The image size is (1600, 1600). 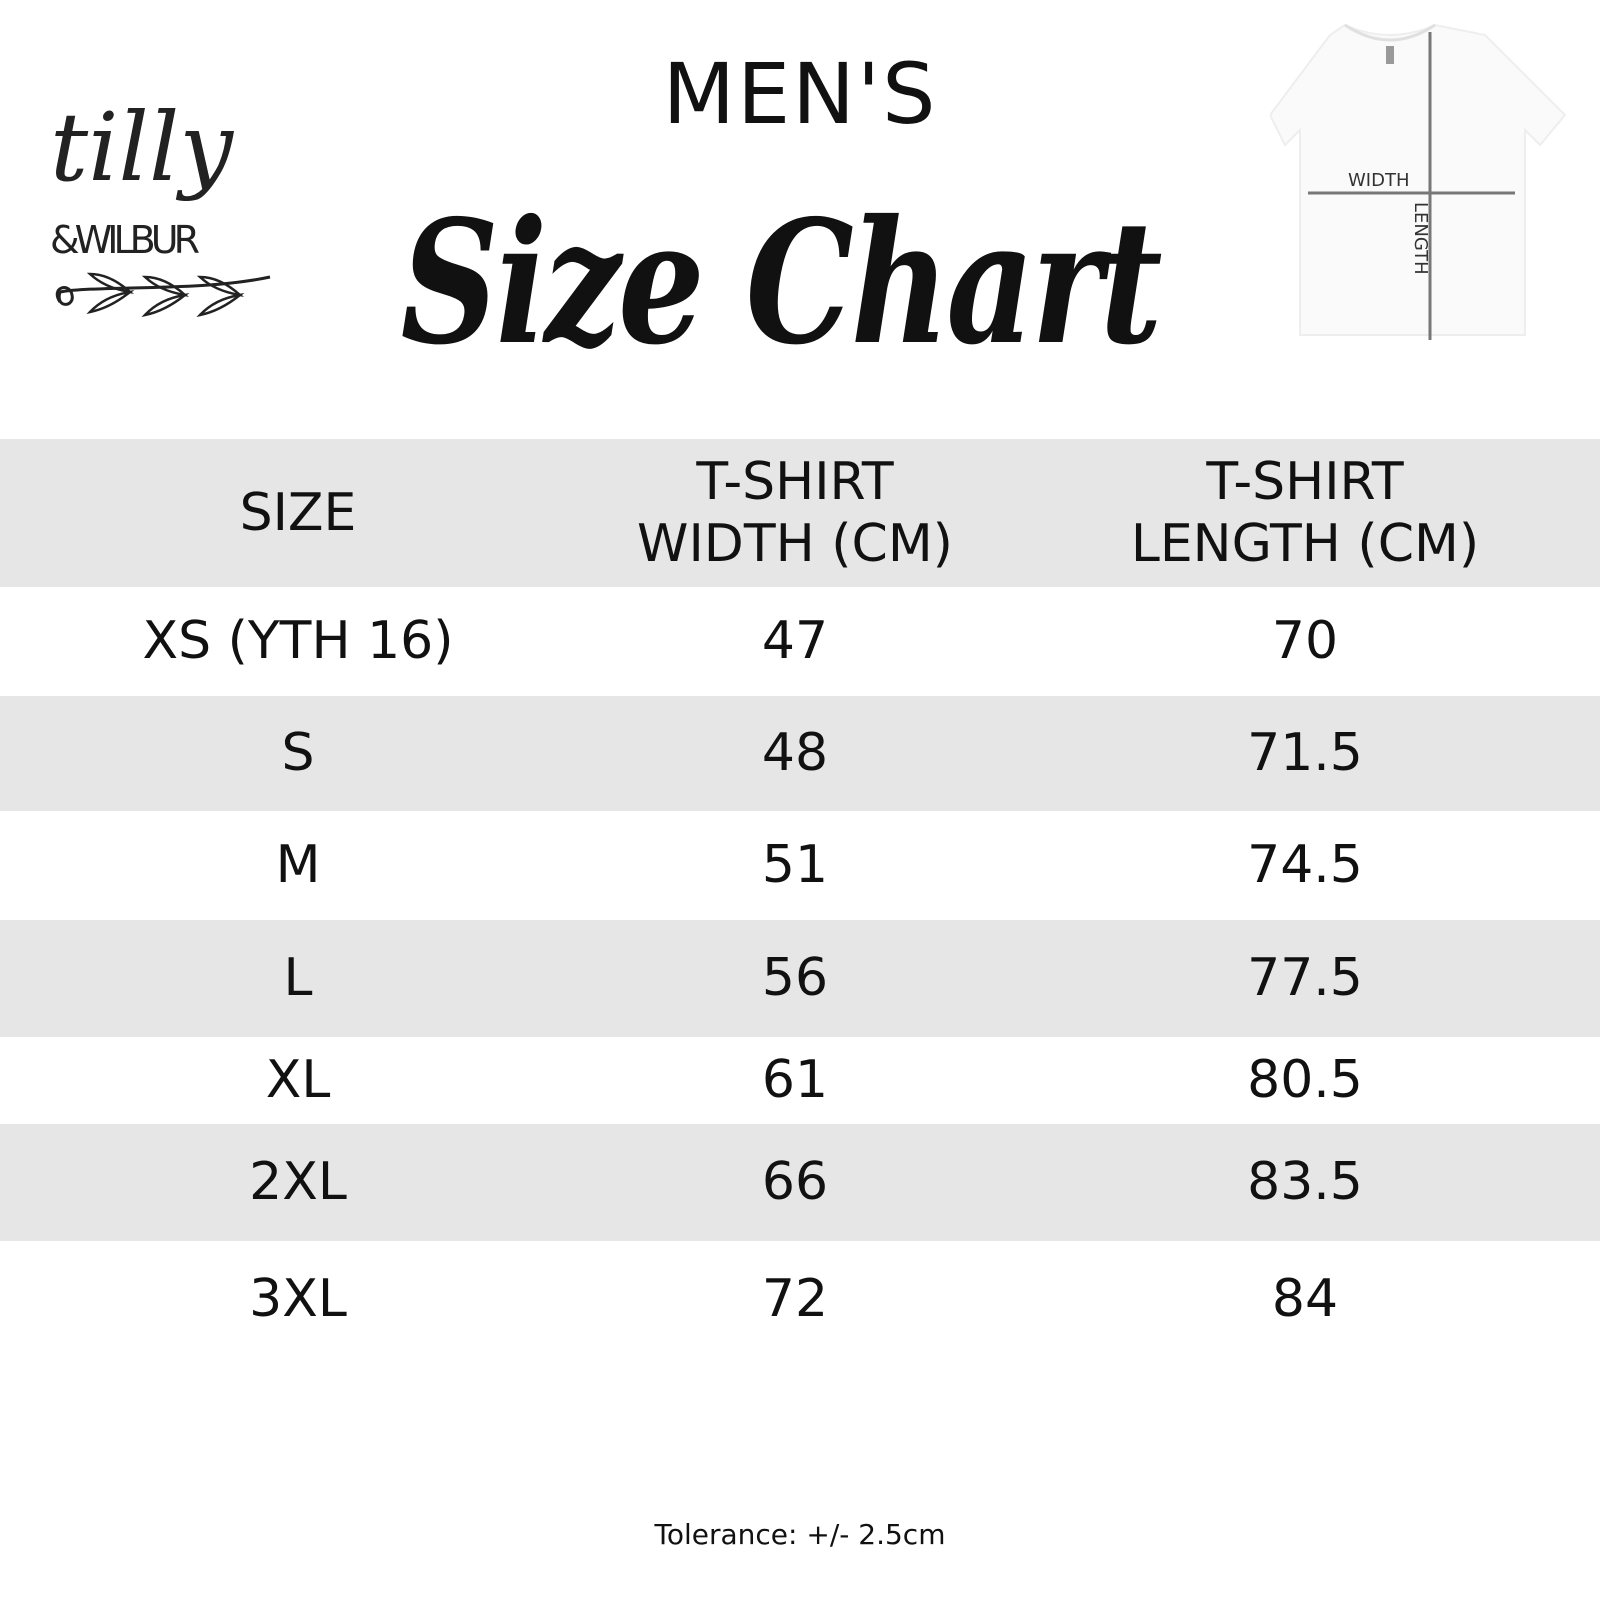 I want to click on width-label: WIDTH, so click(x=1379, y=180).